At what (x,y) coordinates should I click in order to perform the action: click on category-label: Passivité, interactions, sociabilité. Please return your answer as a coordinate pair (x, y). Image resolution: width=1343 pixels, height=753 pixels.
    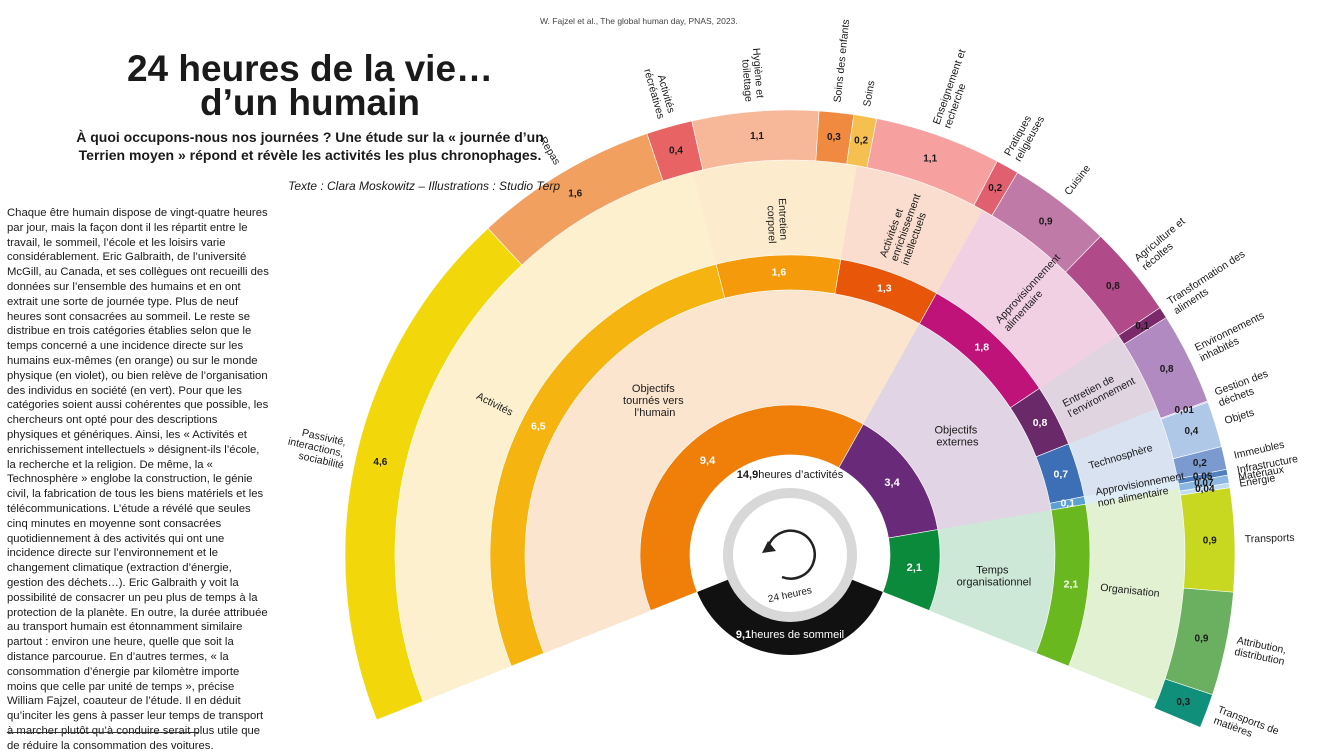
    Looking at the image, I should click on (317, 447).